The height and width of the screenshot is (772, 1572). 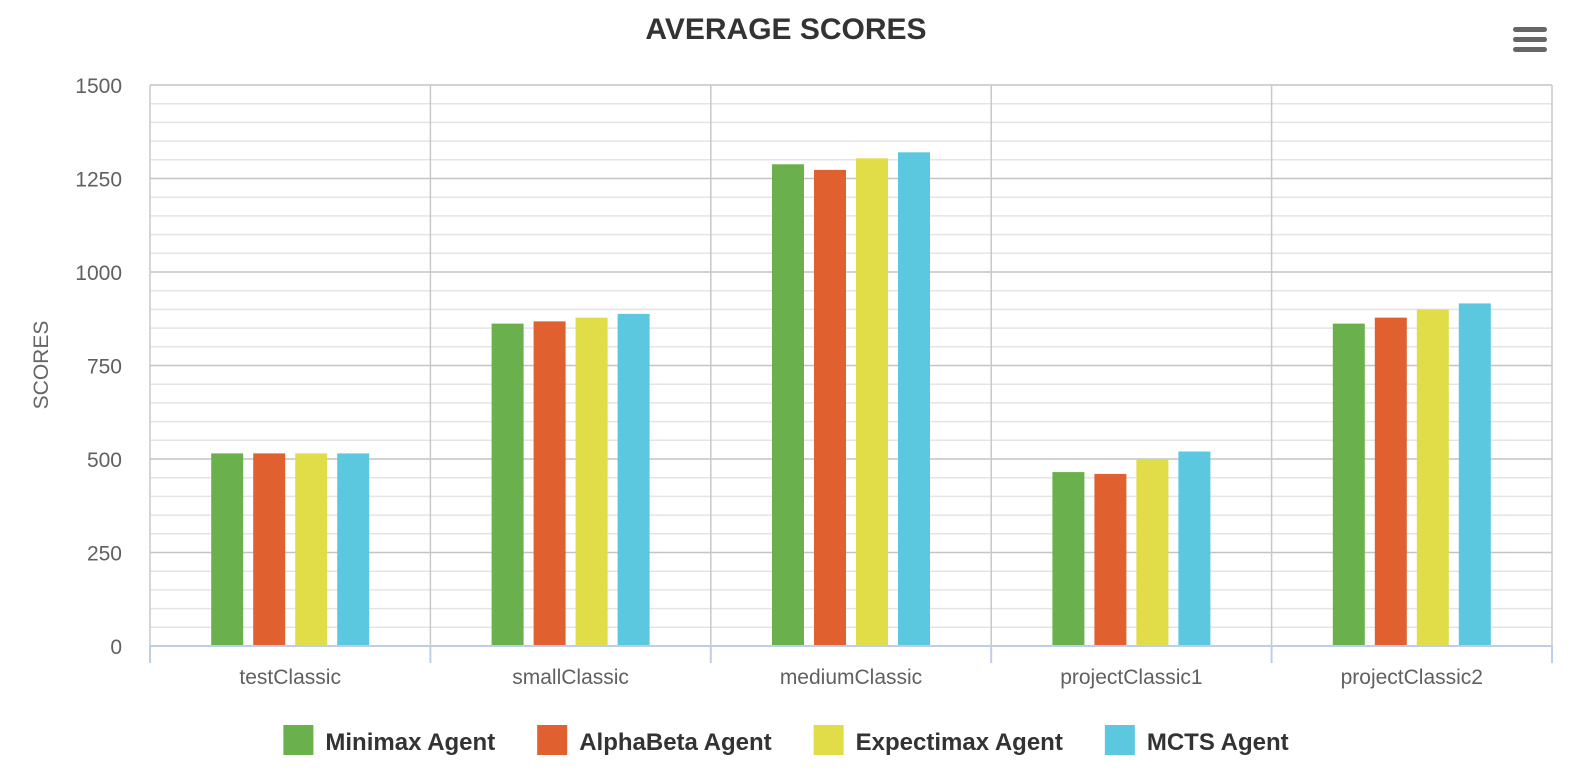 What do you see at coordinates (549, 483) in the screenshot?
I see `bar-alphabeta-agent-smallClassic` at bounding box center [549, 483].